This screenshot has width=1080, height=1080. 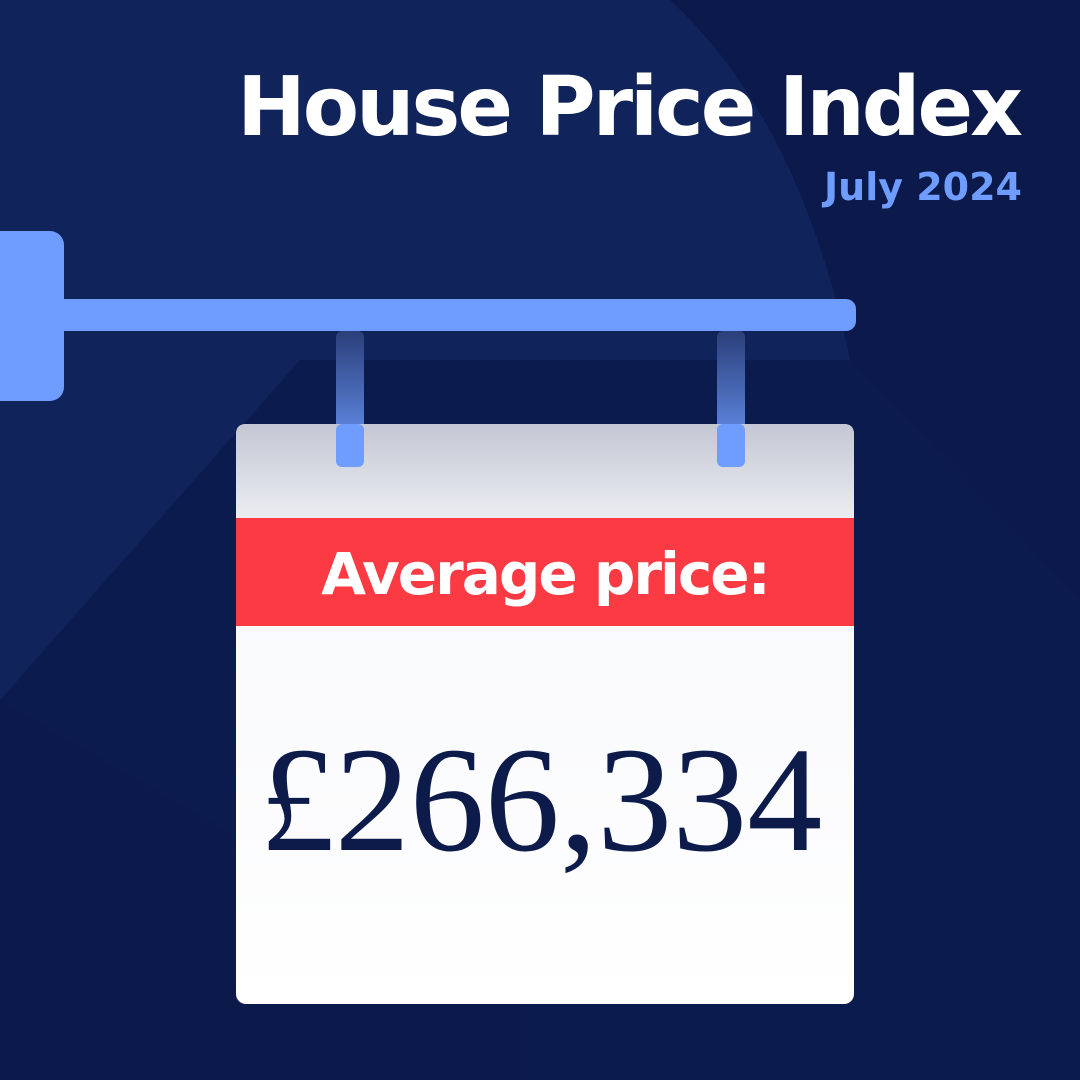 What do you see at coordinates (629, 107) in the screenshot?
I see `title: House Price Index` at bounding box center [629, 107].